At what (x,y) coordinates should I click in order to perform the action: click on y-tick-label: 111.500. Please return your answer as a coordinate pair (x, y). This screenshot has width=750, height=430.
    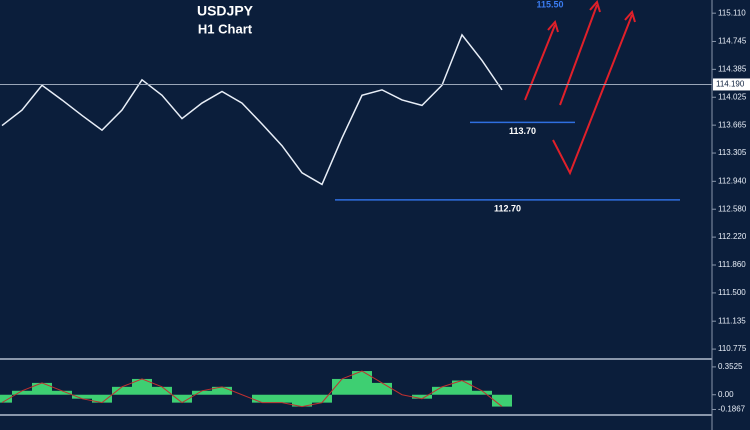
    Looking at the image, I should click on (732, 292).